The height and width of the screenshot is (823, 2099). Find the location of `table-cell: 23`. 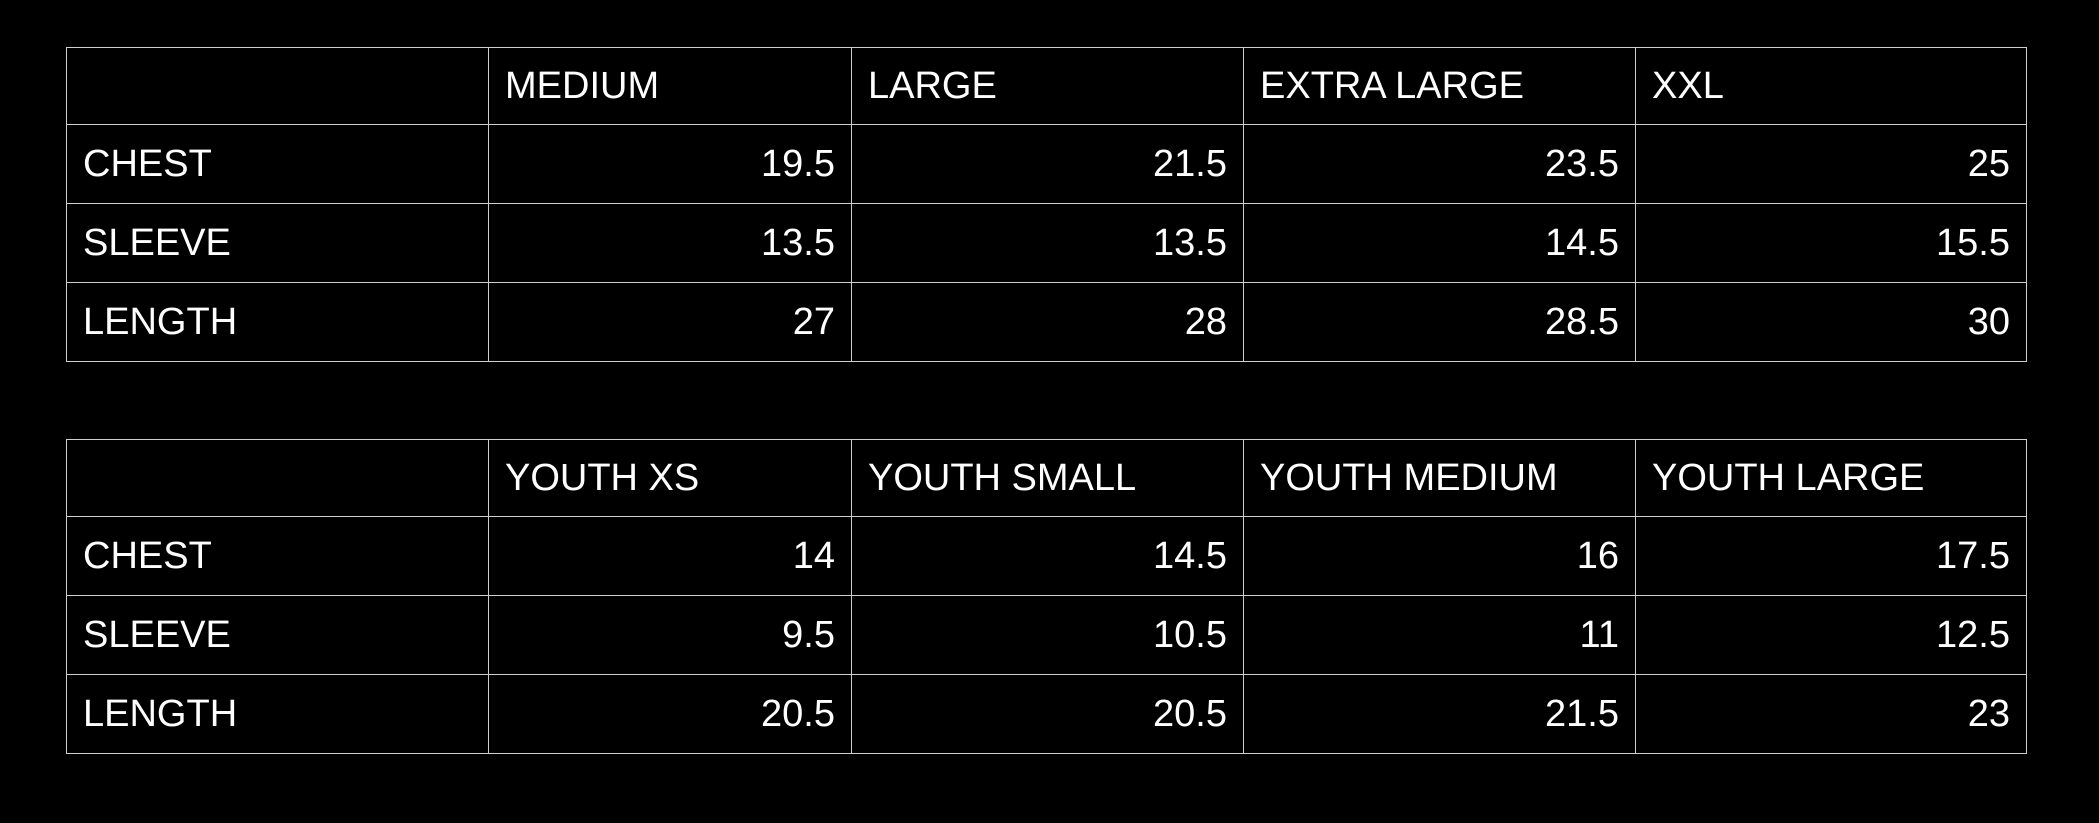

table-cell: 23 is located at coordinates (1831, 714).